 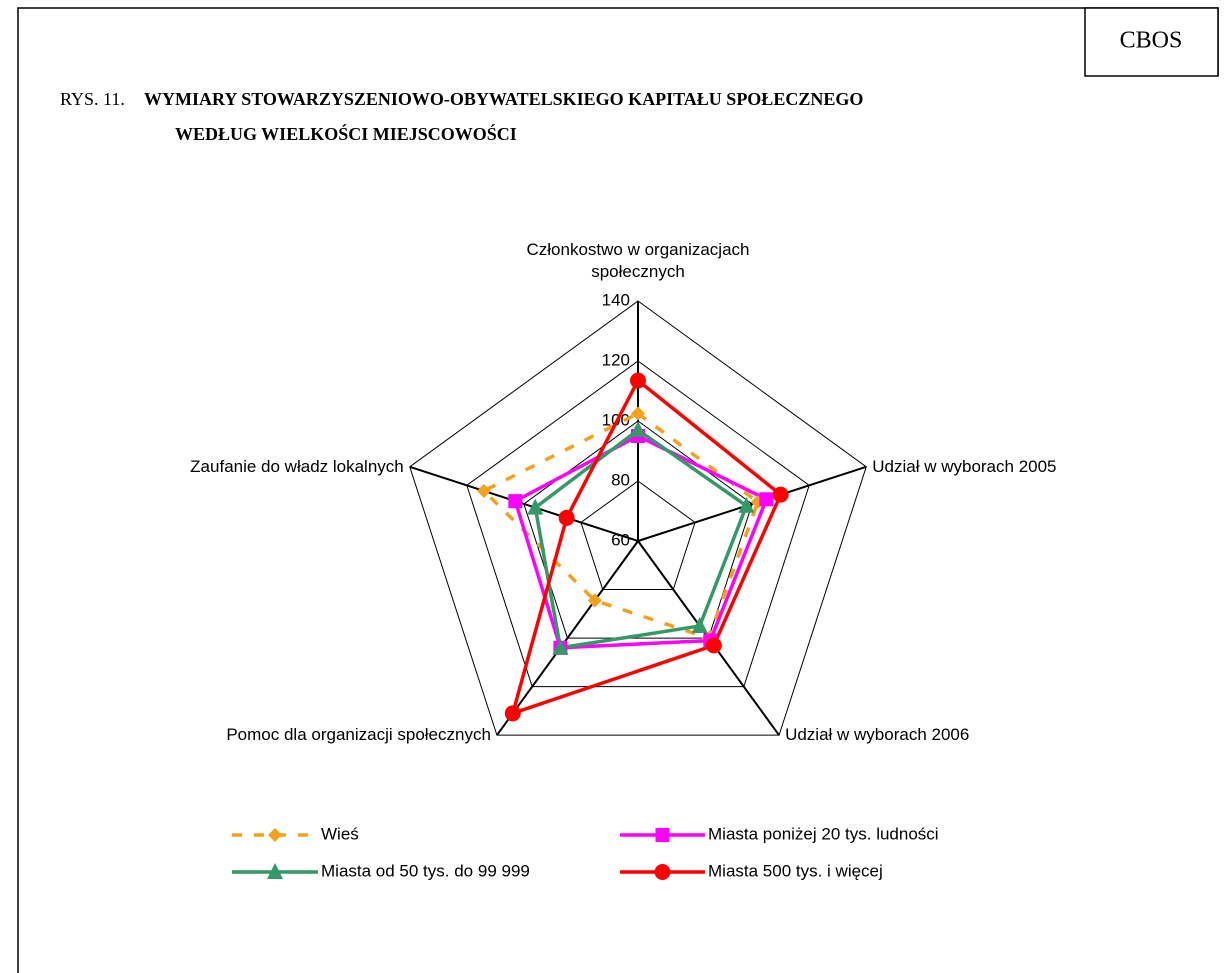 I want to click on category-label: Udział w wyborach 2006, so click(x=877, y=735).